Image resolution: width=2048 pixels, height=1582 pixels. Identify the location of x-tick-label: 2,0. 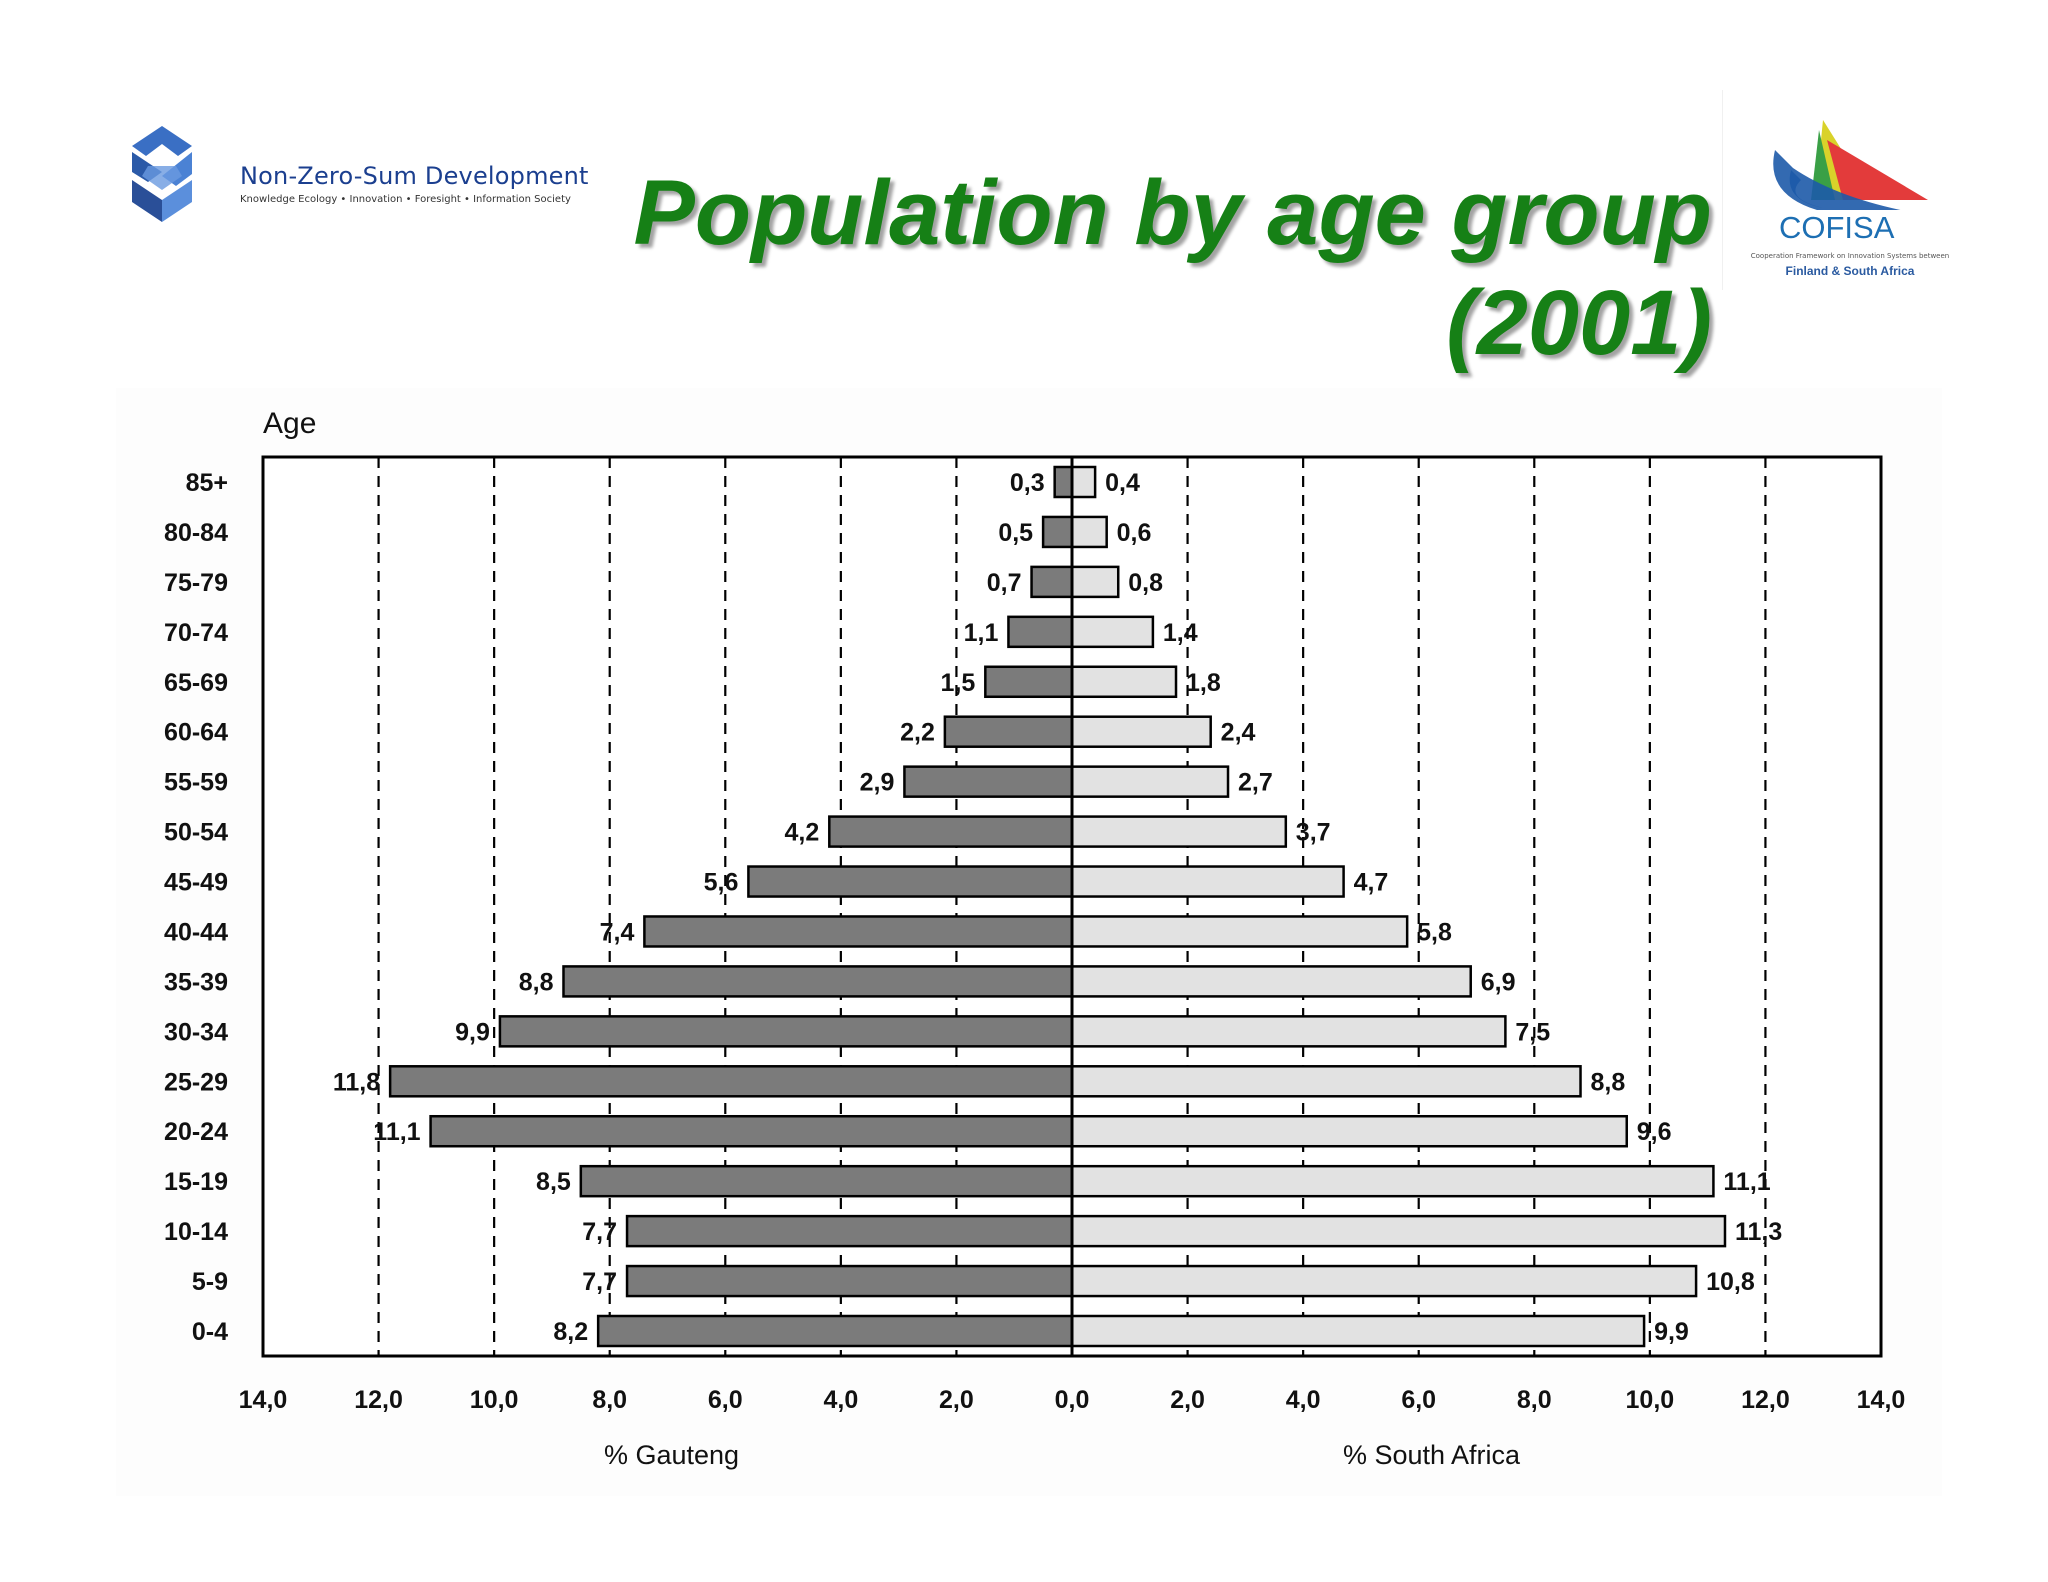
(956, 1400).